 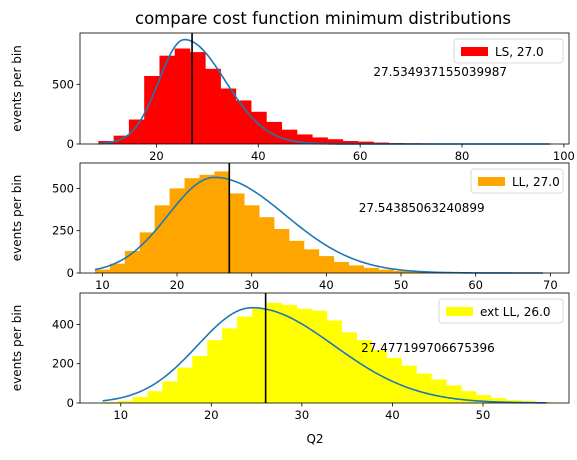 I want to click on legend-label: LS, 27.0, so click(x=519, y=52).